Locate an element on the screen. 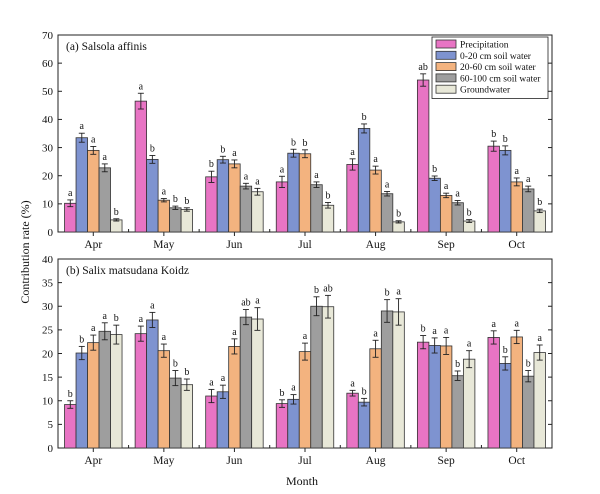 The image size is (600, 494). x-tick-label: Jul is located at coordinates (304, 245).